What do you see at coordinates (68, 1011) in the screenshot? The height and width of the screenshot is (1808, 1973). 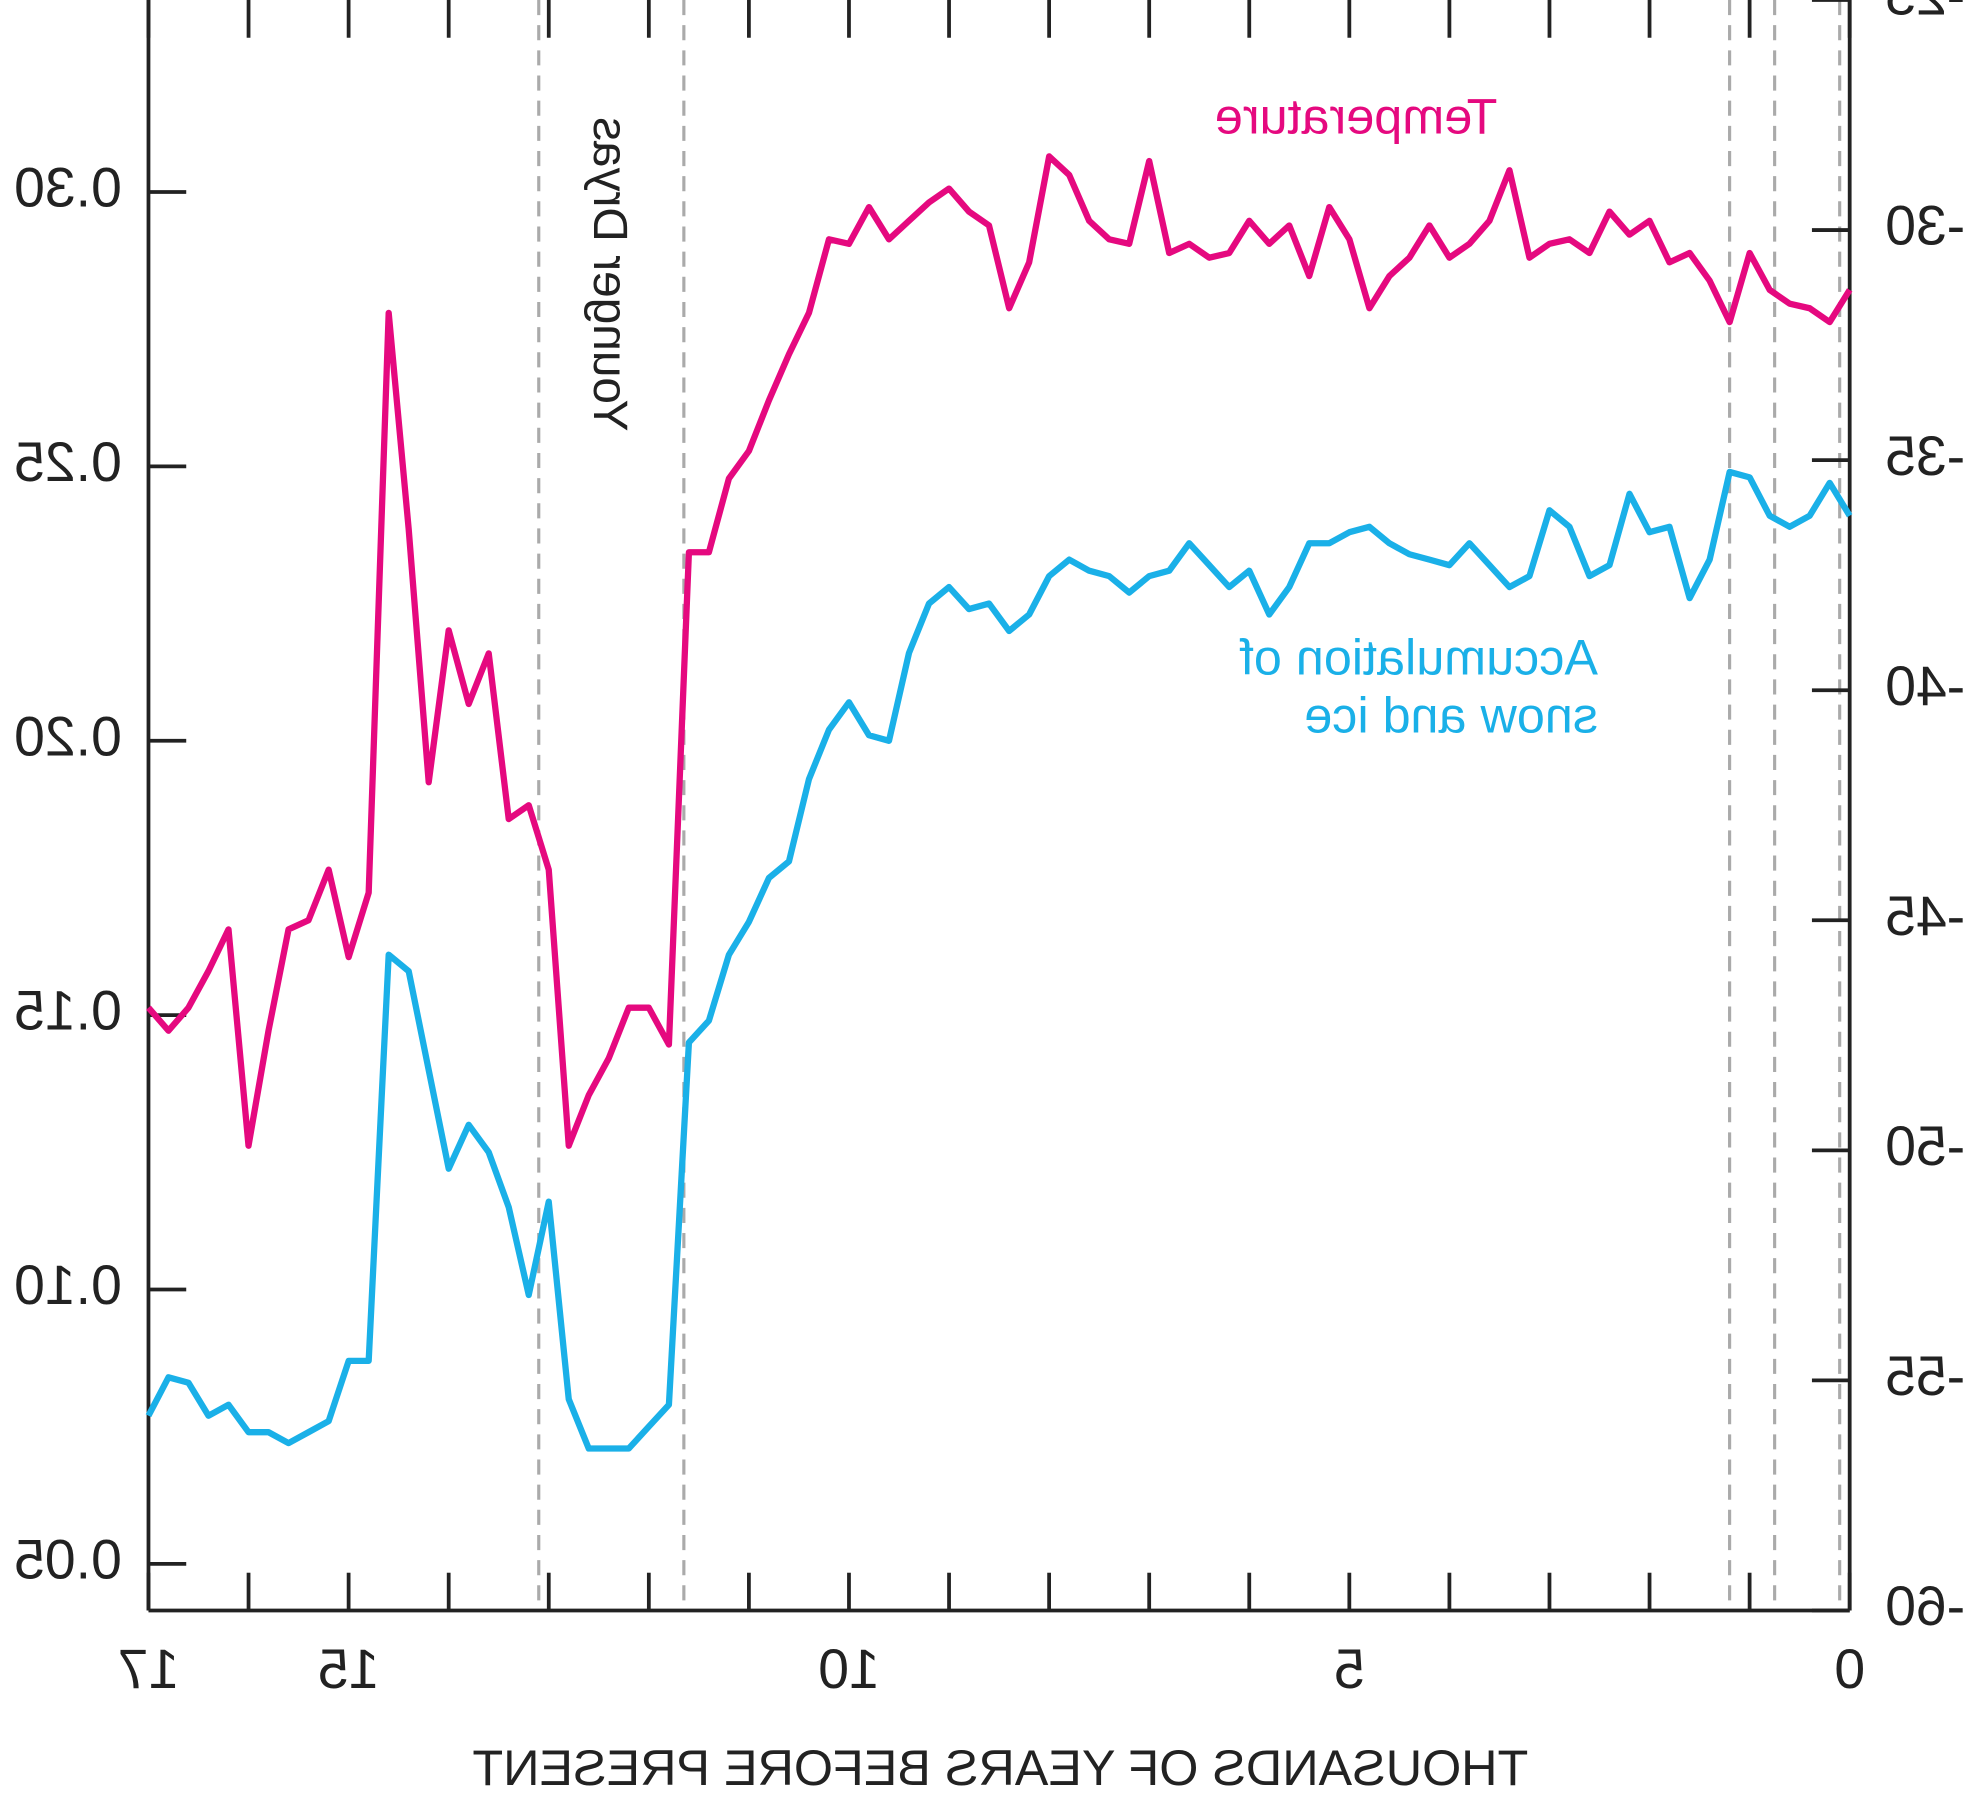 I see `y-tick-label: 0.15` at bounding box center [68, 1011].